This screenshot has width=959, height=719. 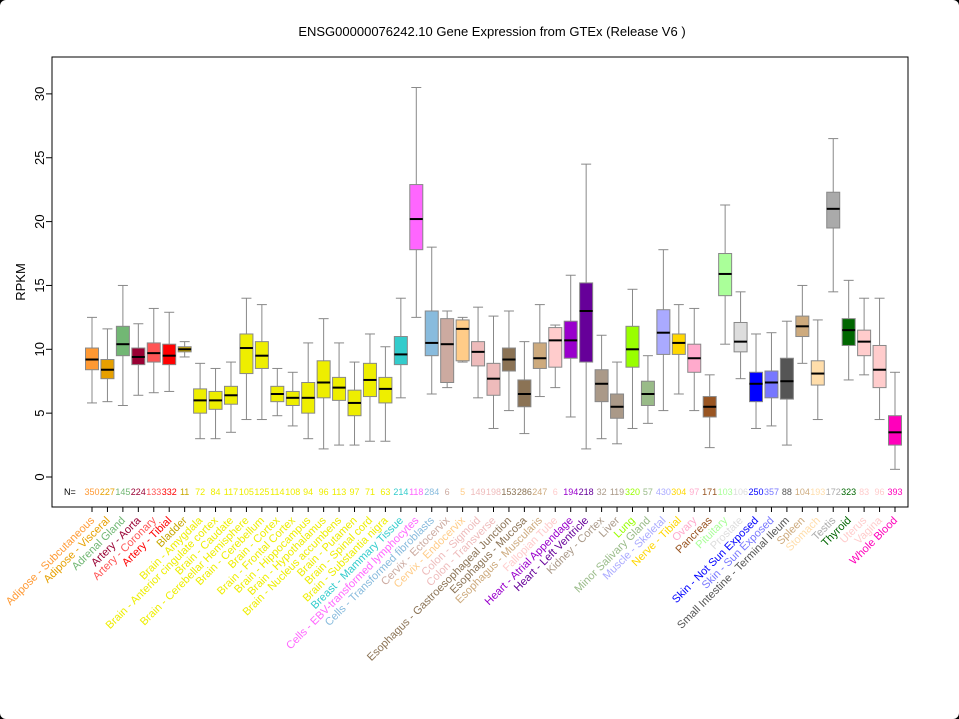 I want to click on n-count: 350, so click(x=91, y=492).